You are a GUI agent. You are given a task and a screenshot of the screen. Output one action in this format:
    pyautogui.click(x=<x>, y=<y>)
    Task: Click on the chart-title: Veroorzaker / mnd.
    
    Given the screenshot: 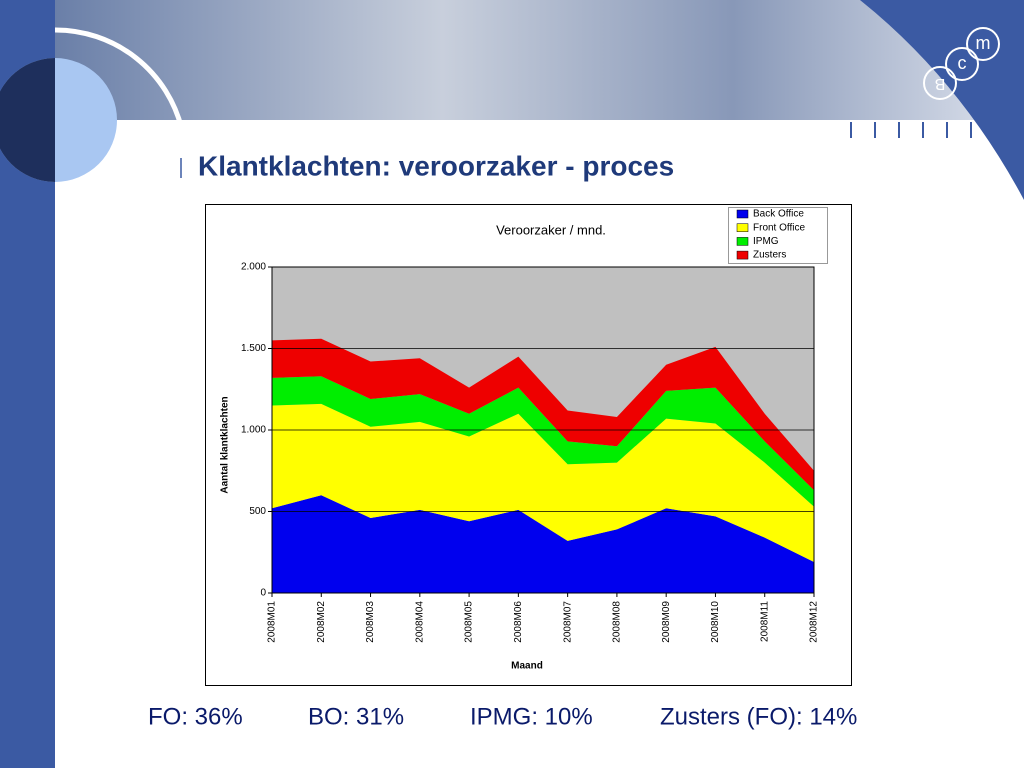 What is the action you would take?
    pyautogui.click(x=551, y=229)
    